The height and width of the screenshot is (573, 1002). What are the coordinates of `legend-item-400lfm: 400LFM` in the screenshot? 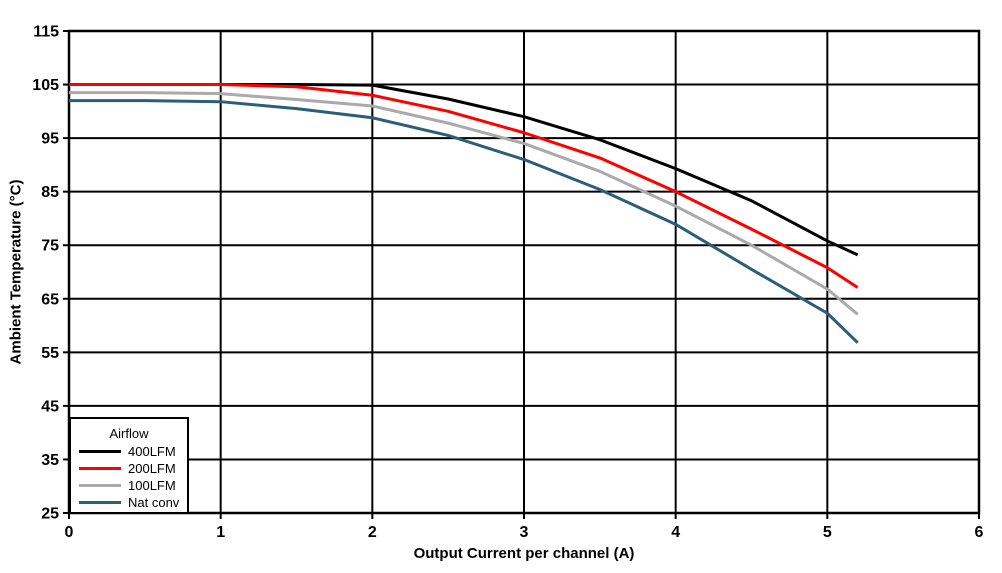 It's located at (129, 451).